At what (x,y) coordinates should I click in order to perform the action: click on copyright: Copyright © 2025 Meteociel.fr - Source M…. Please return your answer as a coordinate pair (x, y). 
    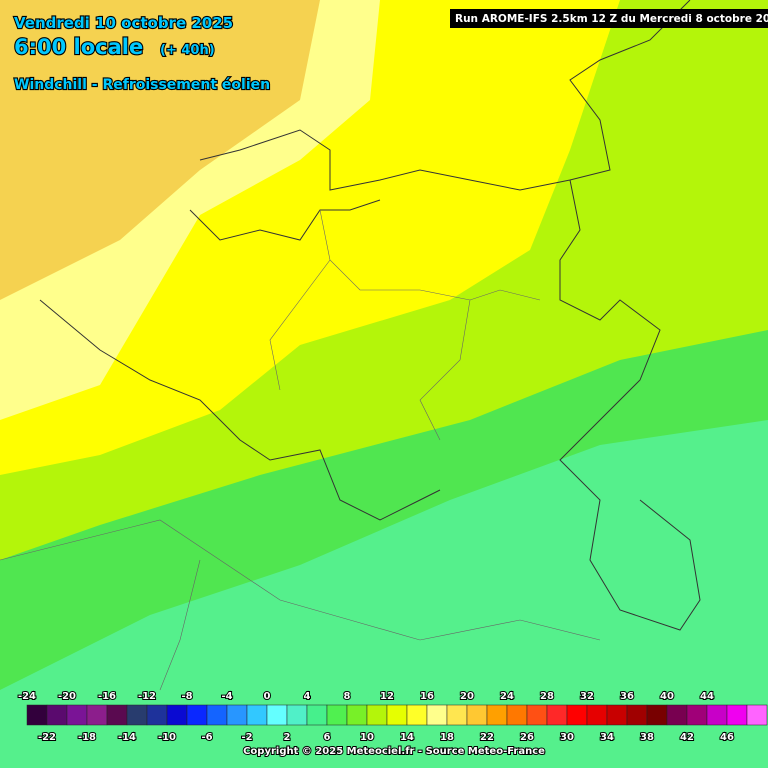
    Looking at the image, I should click on (394, 751).